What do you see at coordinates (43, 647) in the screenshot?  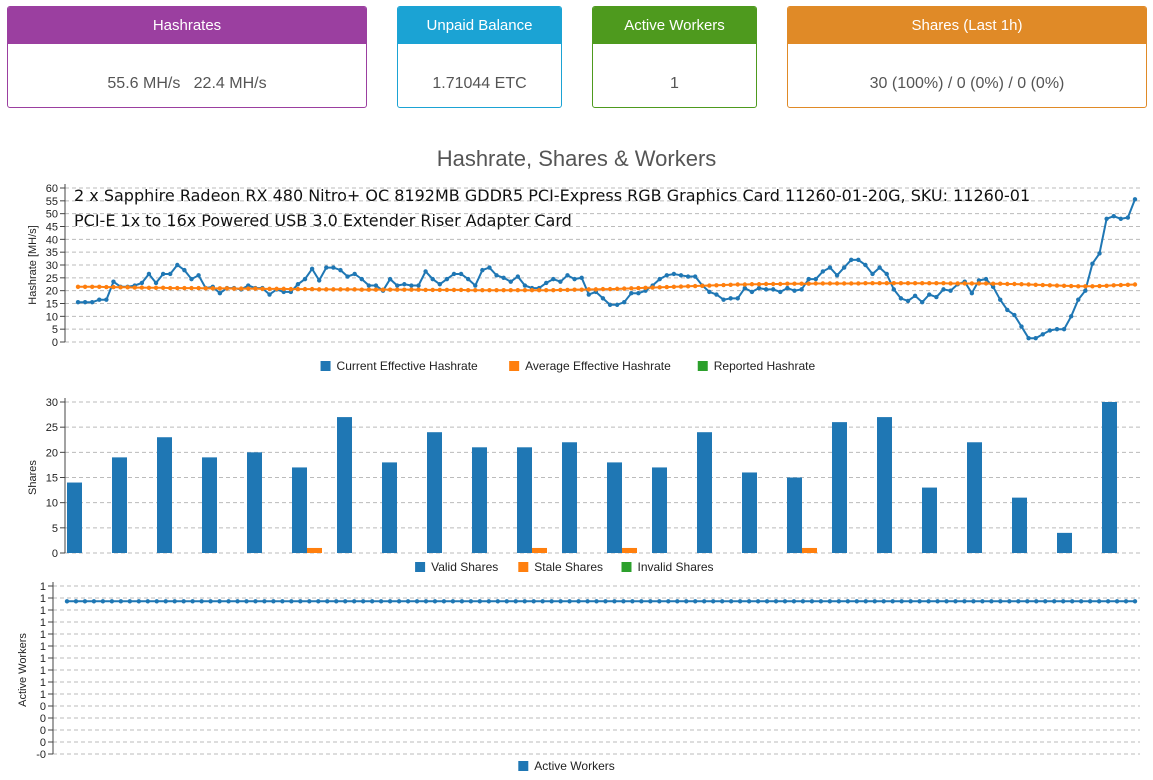 I see `workers-ytick-label: 1` at bounding box center [43, 647].